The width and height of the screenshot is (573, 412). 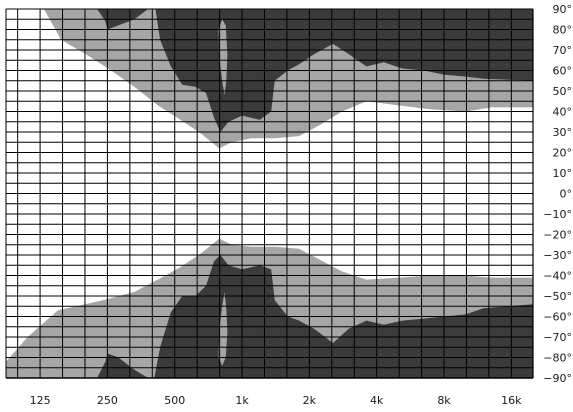 I want to click on y-tick-label: −70°, so click(x=557, y=337).